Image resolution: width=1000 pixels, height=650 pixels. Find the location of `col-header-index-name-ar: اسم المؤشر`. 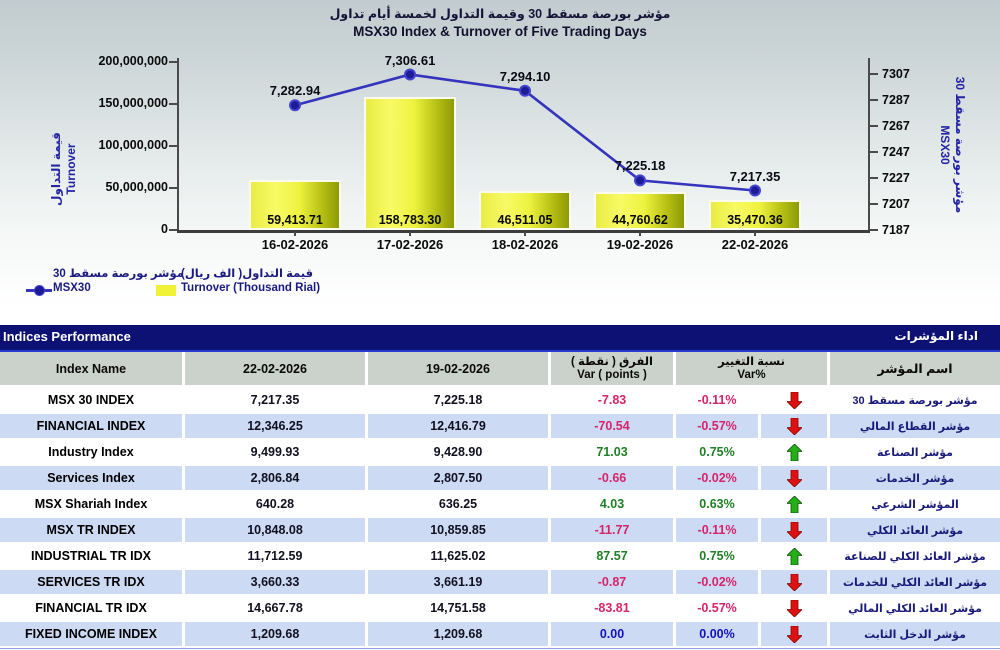

col-header-index-name-ar: اسم المؤشر is located at coordinates (915, 368).